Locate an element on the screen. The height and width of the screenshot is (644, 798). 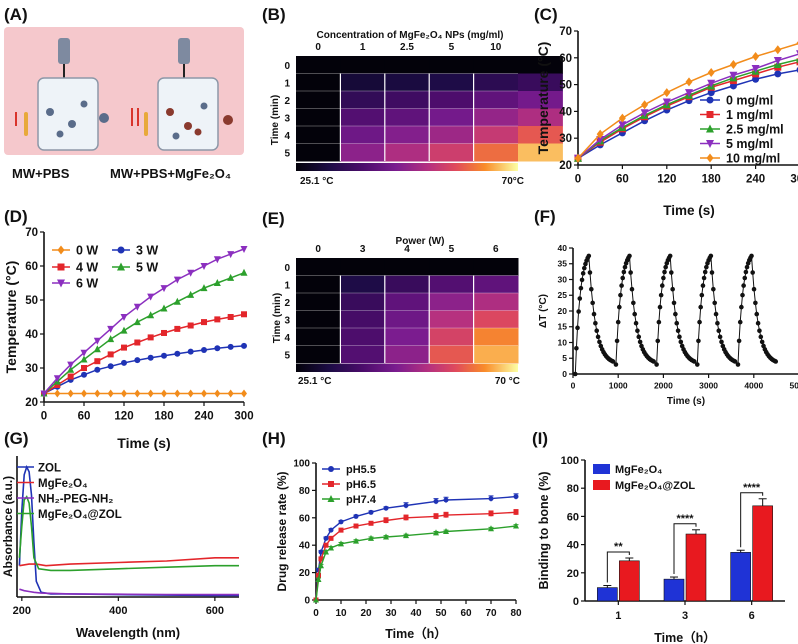
series-nh2-peg-nh2 is located at coordinates (129, 592).